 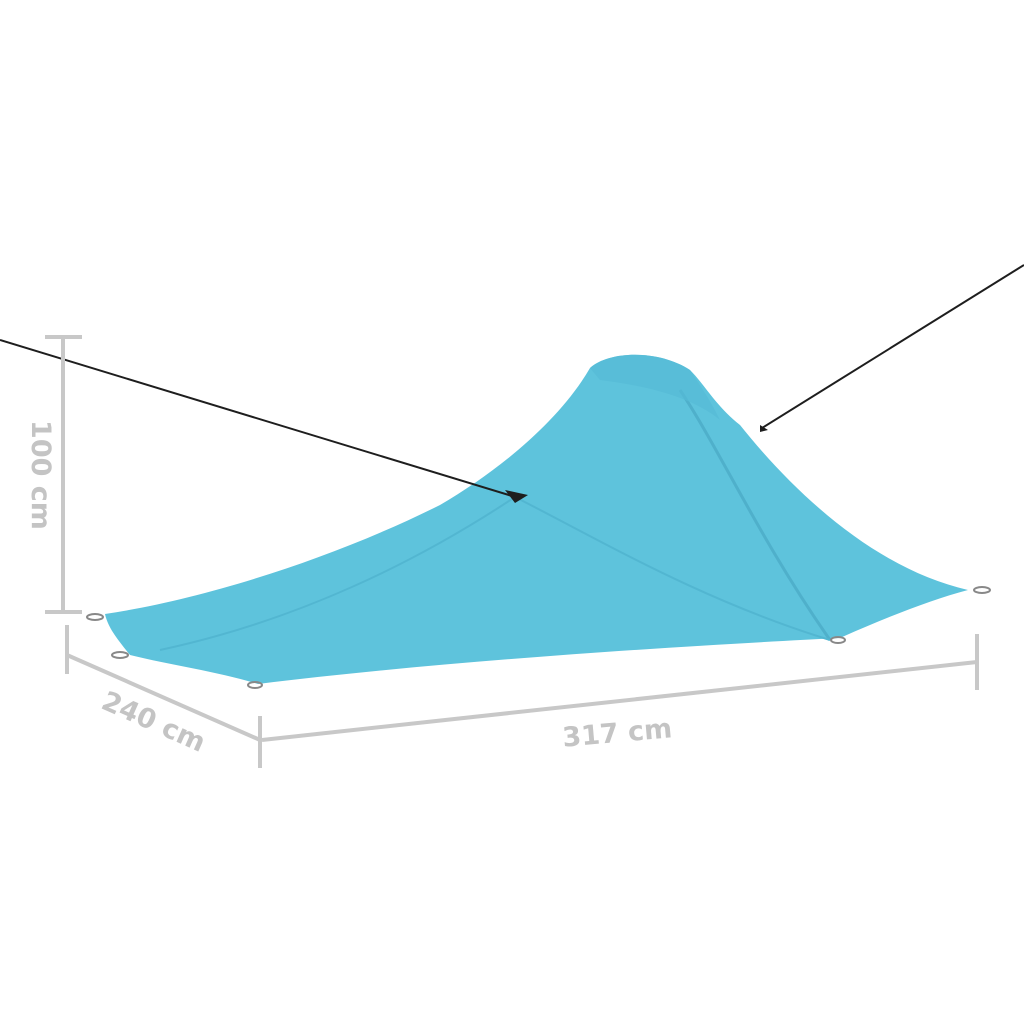 What do you see at coordinates (892, 346) in the screenshot?
I see `guy-rope-right` at bounding box center [892, 346].